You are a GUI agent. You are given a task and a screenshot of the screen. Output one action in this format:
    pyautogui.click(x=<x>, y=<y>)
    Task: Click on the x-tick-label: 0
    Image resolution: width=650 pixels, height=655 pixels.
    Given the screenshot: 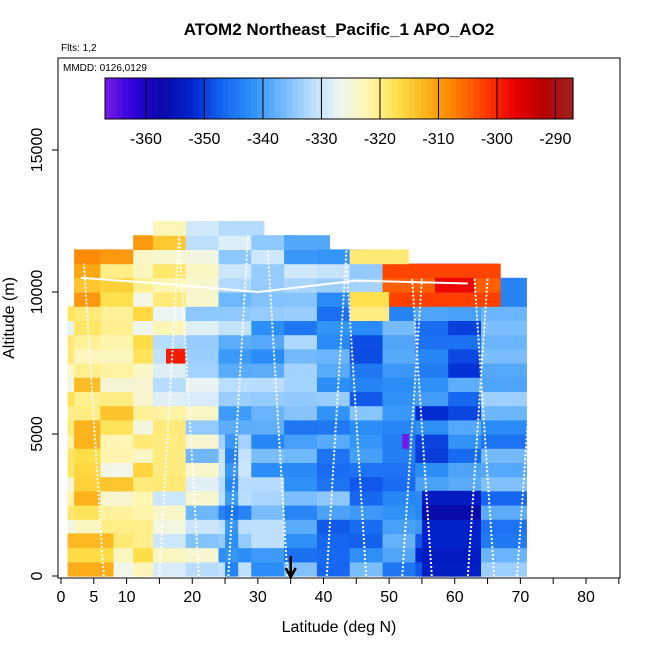 What is the action you would take?
    pyautogui.click(x=61, y=597)
    